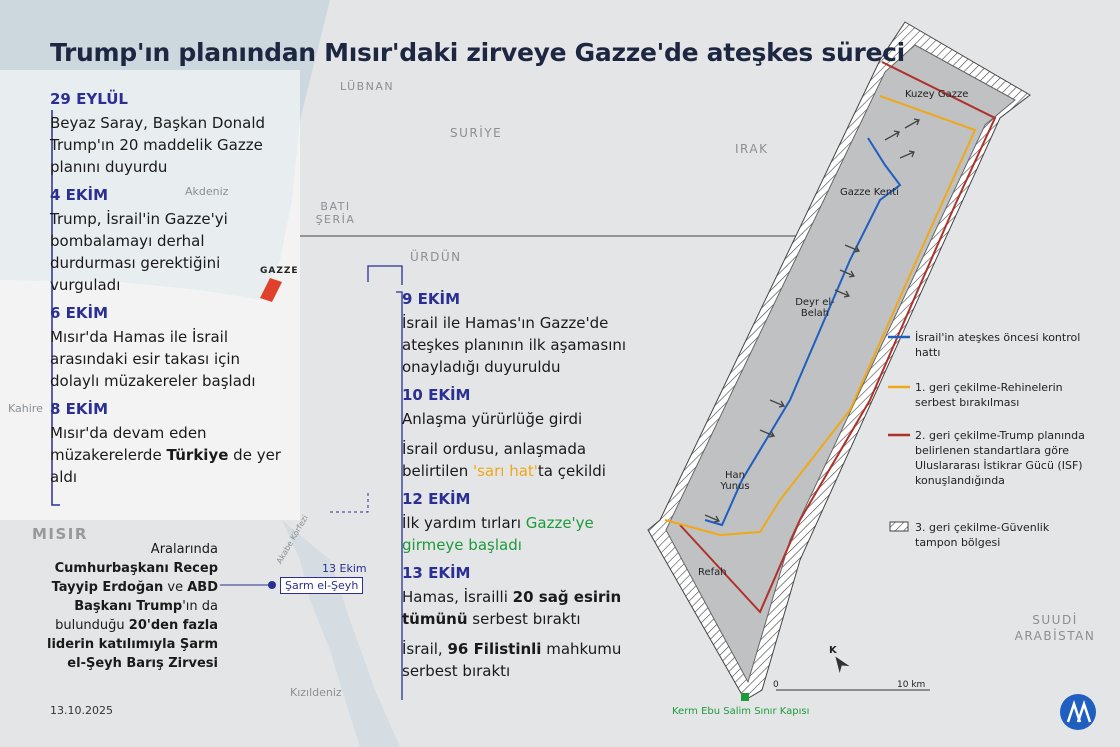 The width and height of the screenshot is (1120, 747). What do you see at coordinates (712, 572) in the screenshot?
I see `place-label: Refah` at bounding box center [712, 572].